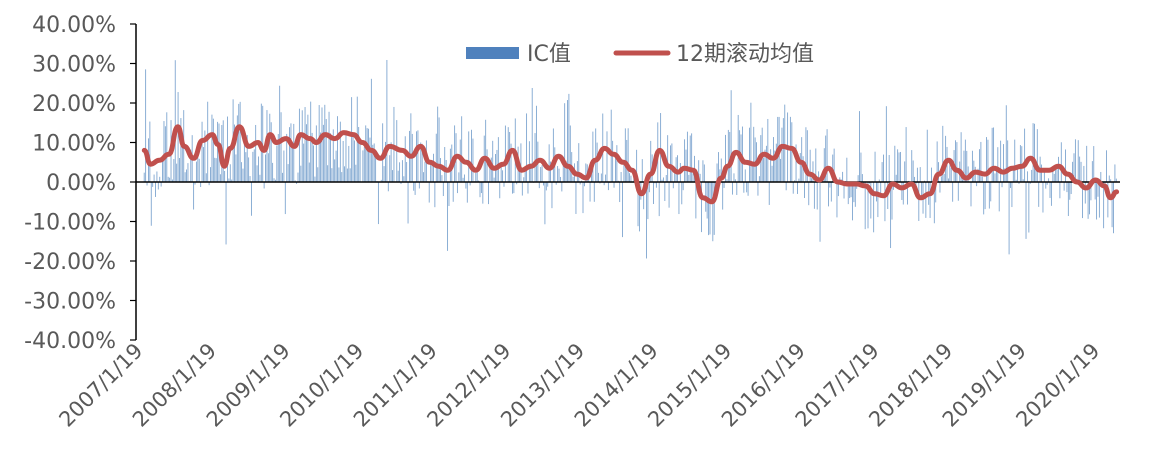 Image resolution: width=1158 pixels, height=471 pixels. Describe the element at coordinates (745, 54) in the screenshot. I see `legend-label-rolling-mean: 12期滚动均值` at that location.